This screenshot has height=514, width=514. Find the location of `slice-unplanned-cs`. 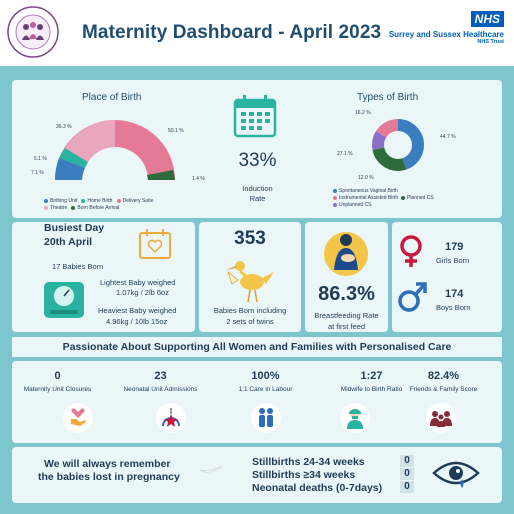

slice-unplanned-cs is located at coordinates (398, 145).